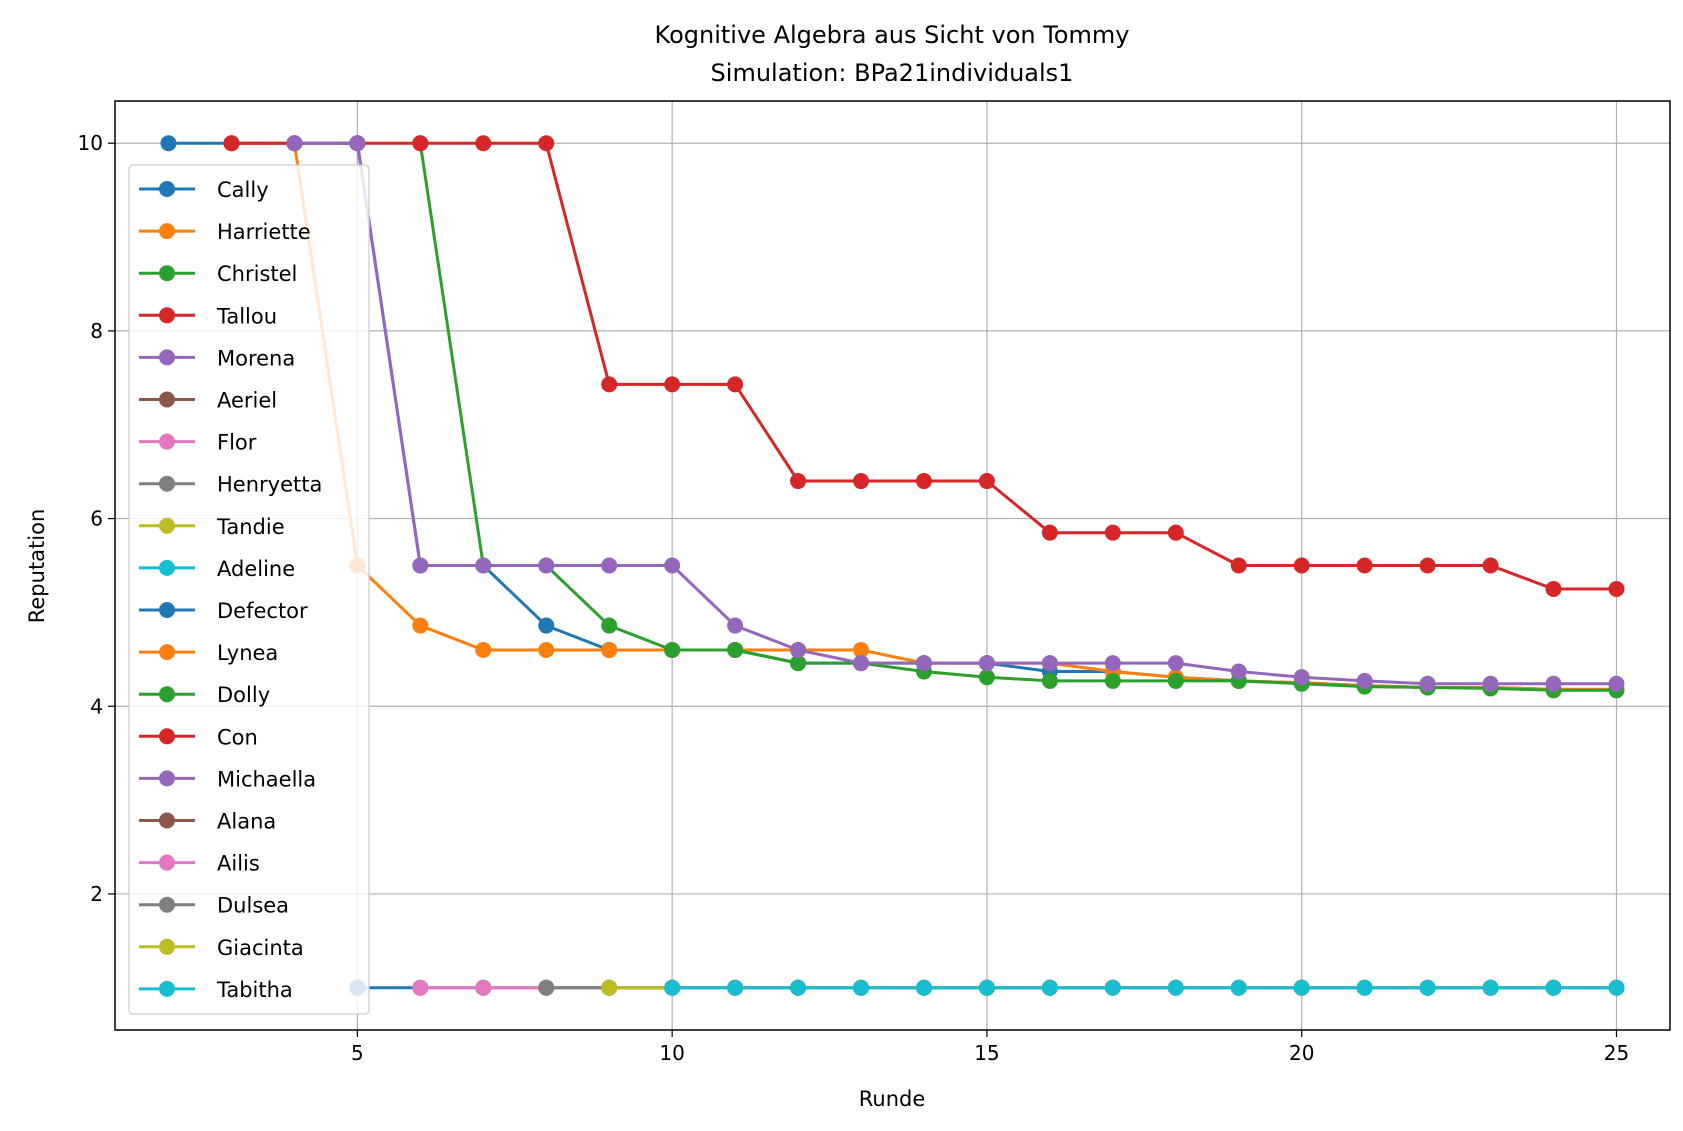 This screenshot has height=1131, width=1683. I want to click on legend-label: Tallou, so click(246, 316).